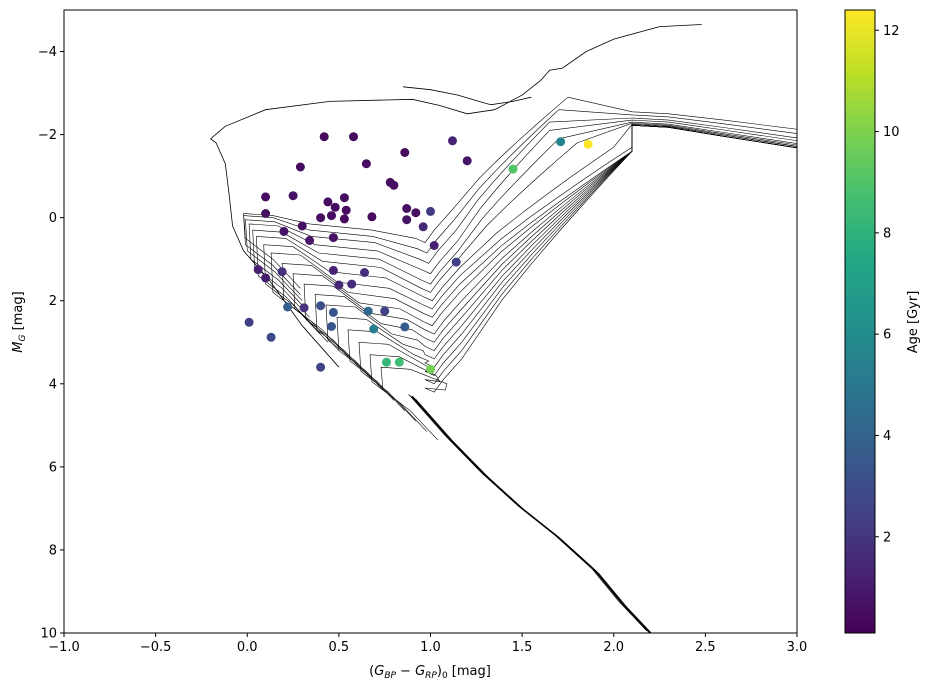 The height and width of the screenshot is (690, 930). What do you see at coordinates (705, 647) in the screenshot?
I see `x-tick-label: 2.5` at bounding box center [705, 647].